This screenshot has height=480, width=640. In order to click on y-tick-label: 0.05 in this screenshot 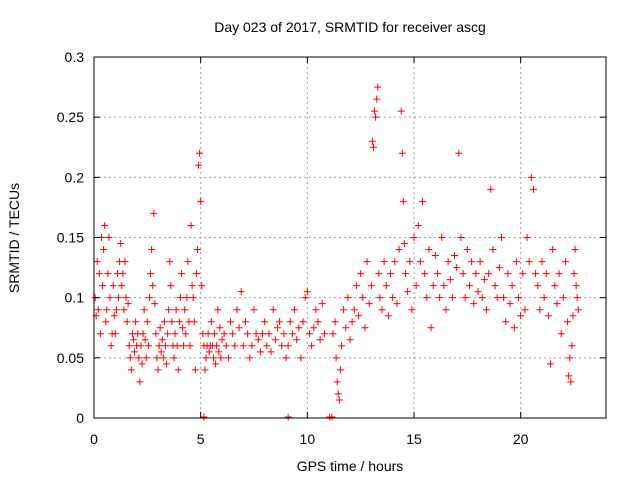, I will do `click(70, 358)`.